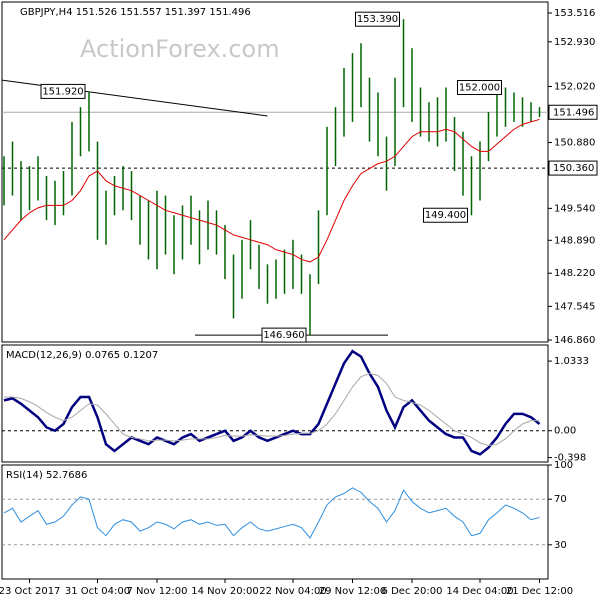 The image size is (600, 600). I want to click on y-tick-label: 147.545, so click(574, 306).